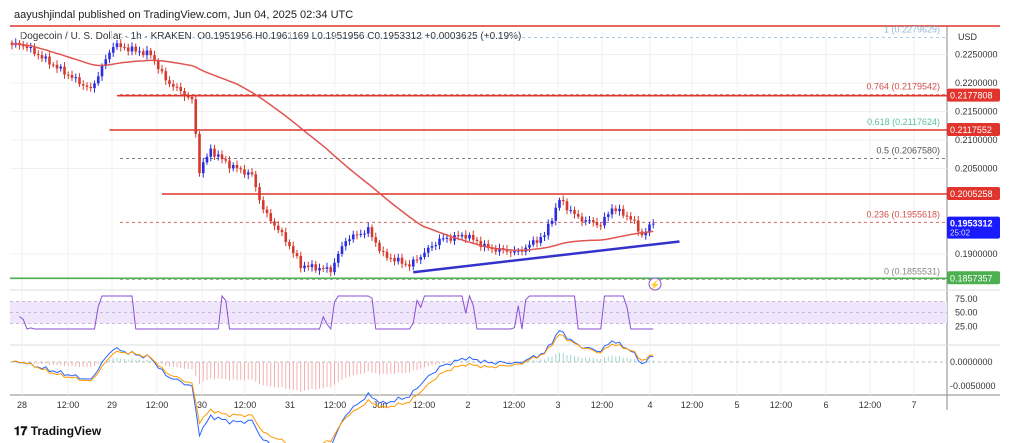  What do you see at coordinates (908, 150) in the screenshot?
I see `fib-label-0.5: 0.5 (0.2067580)` at bounding box center [908, 150].